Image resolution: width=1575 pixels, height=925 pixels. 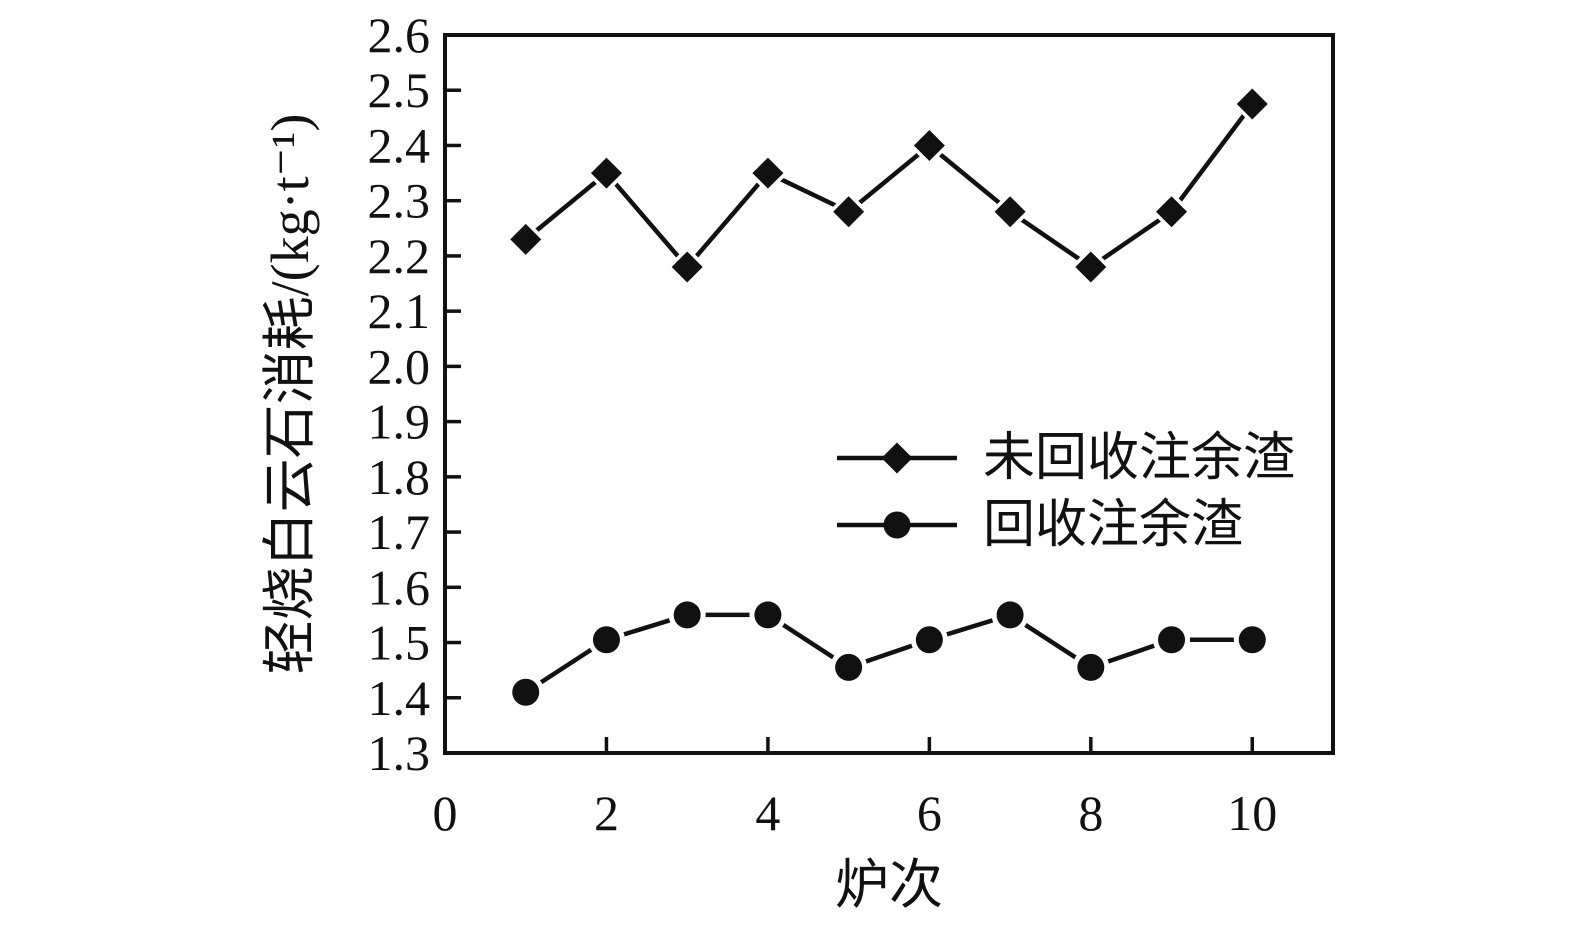 I want to click on x-tick-label: 2, so click(x=606, y=813).